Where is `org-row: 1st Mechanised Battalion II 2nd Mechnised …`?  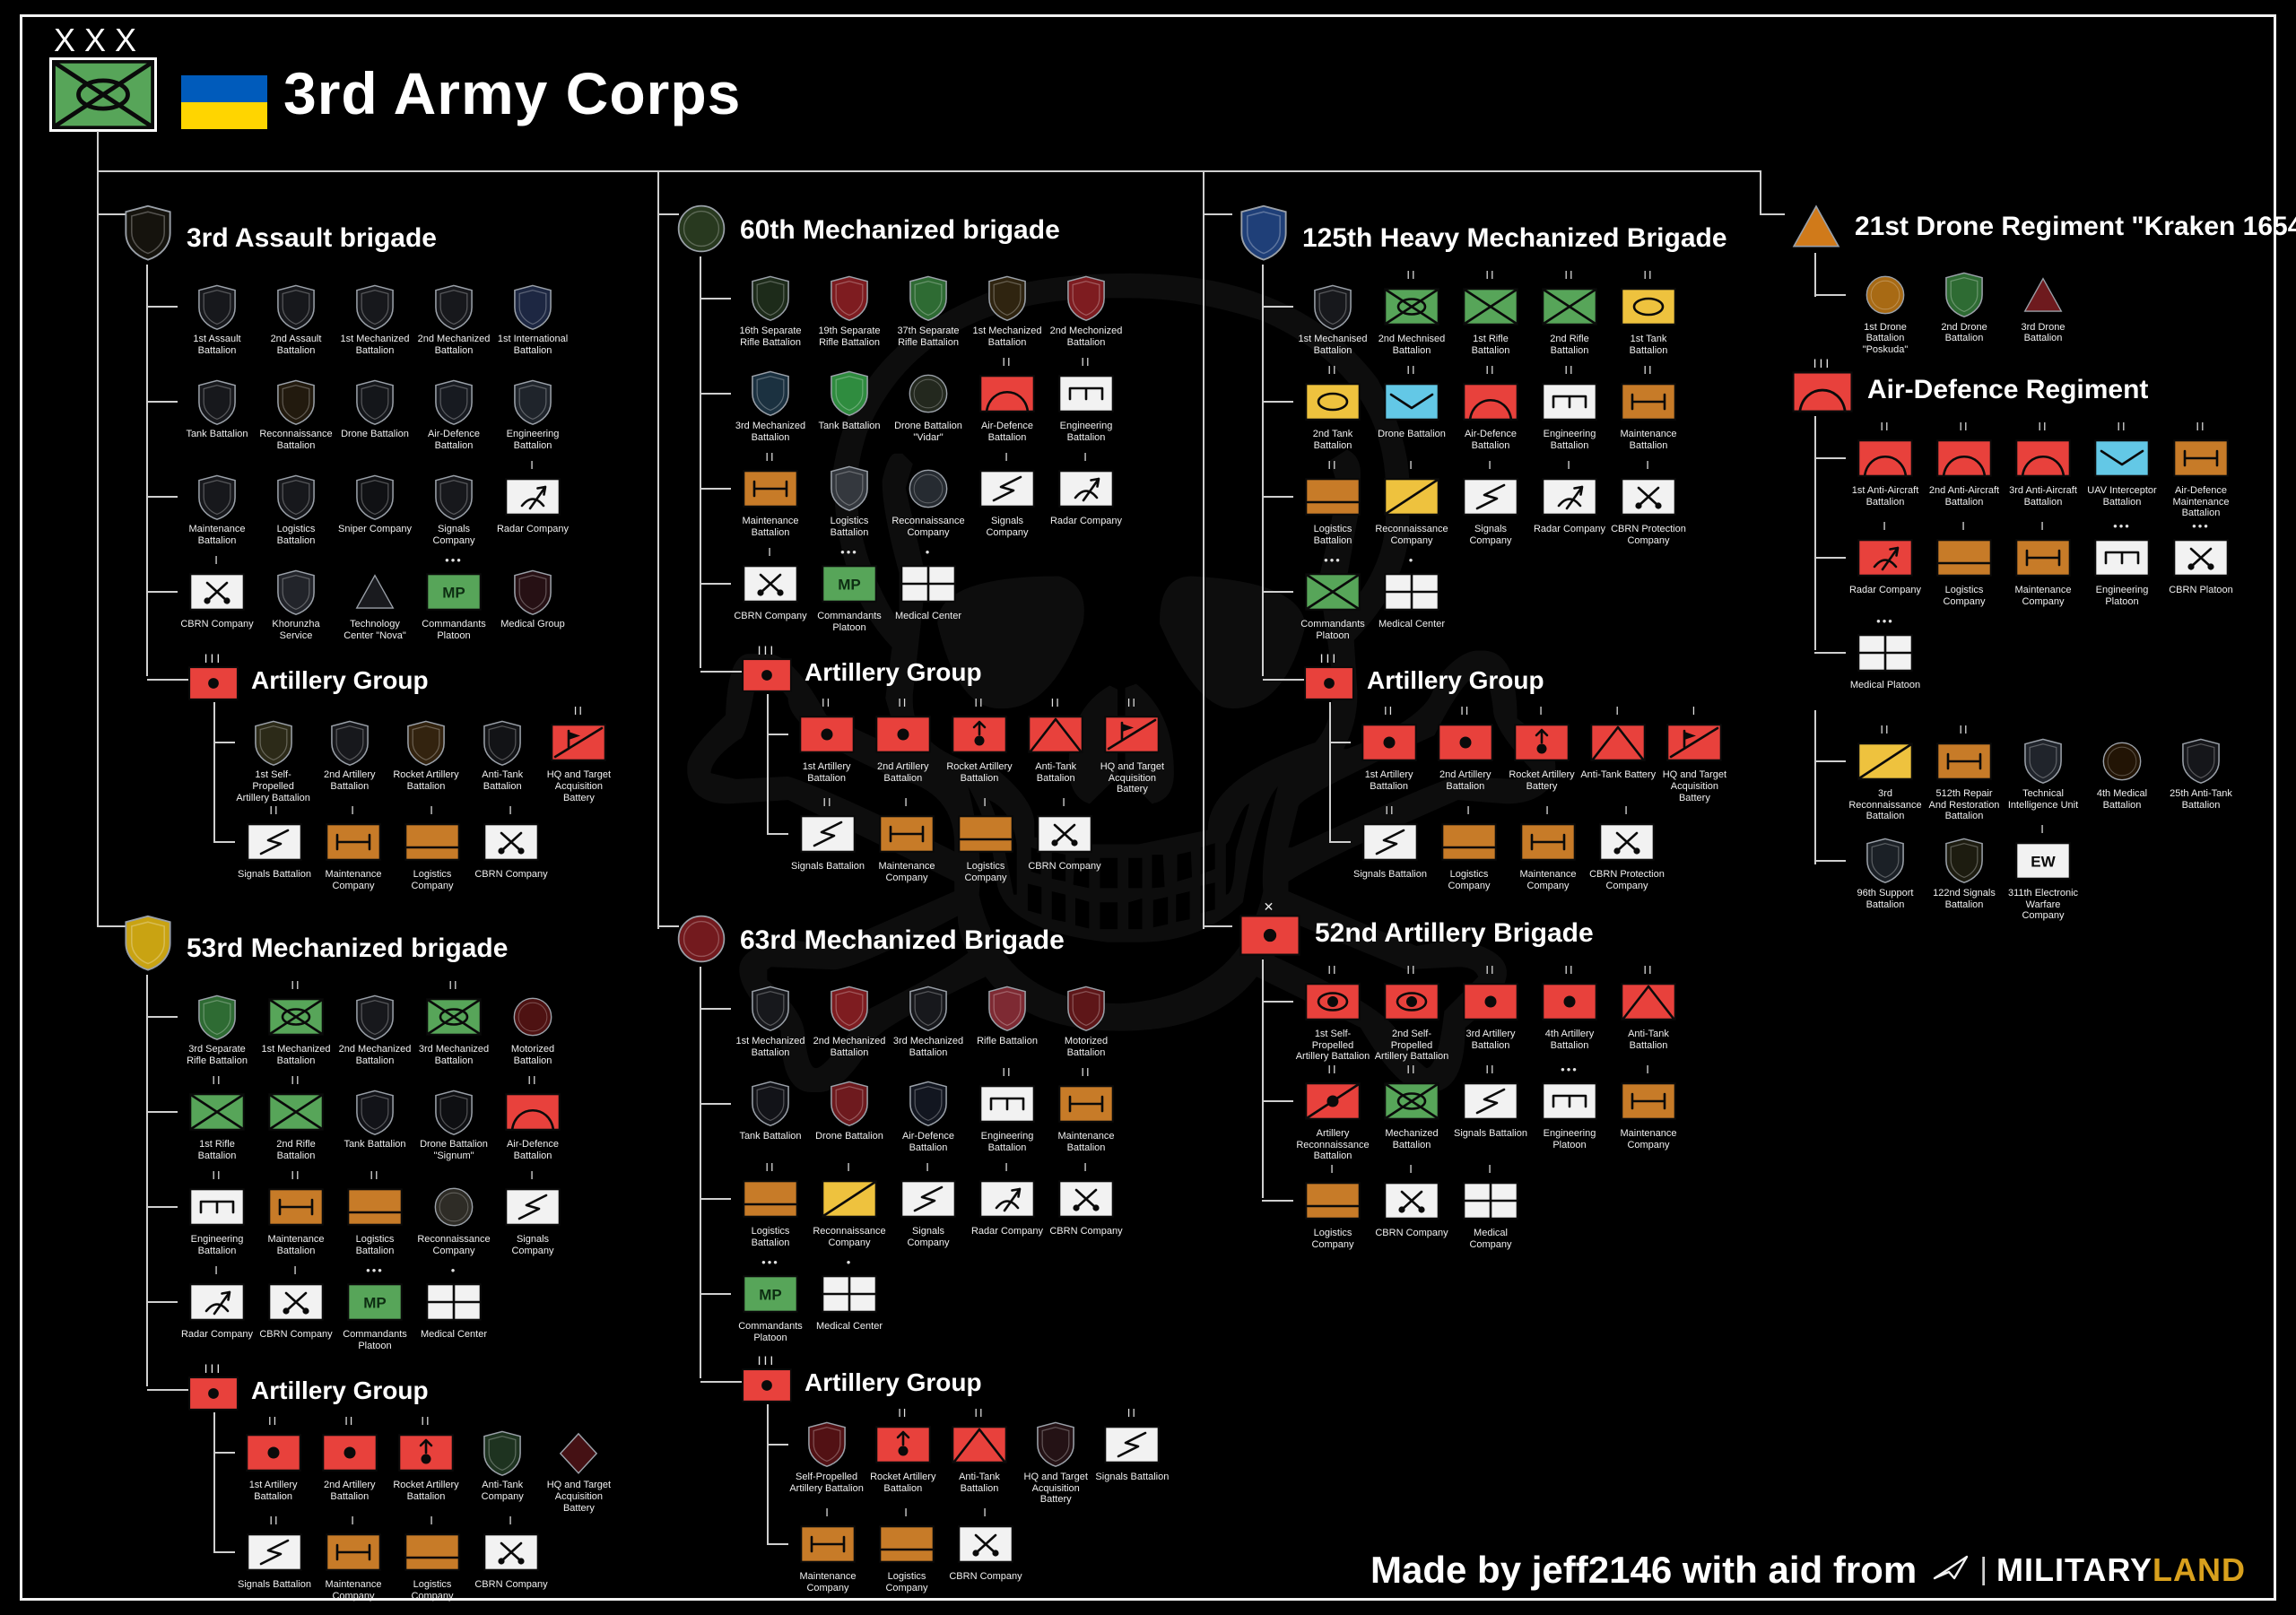 org-row: 1st Mechanised Battalion II 2nd Mechnised … is located at coordinates (1497, 315).